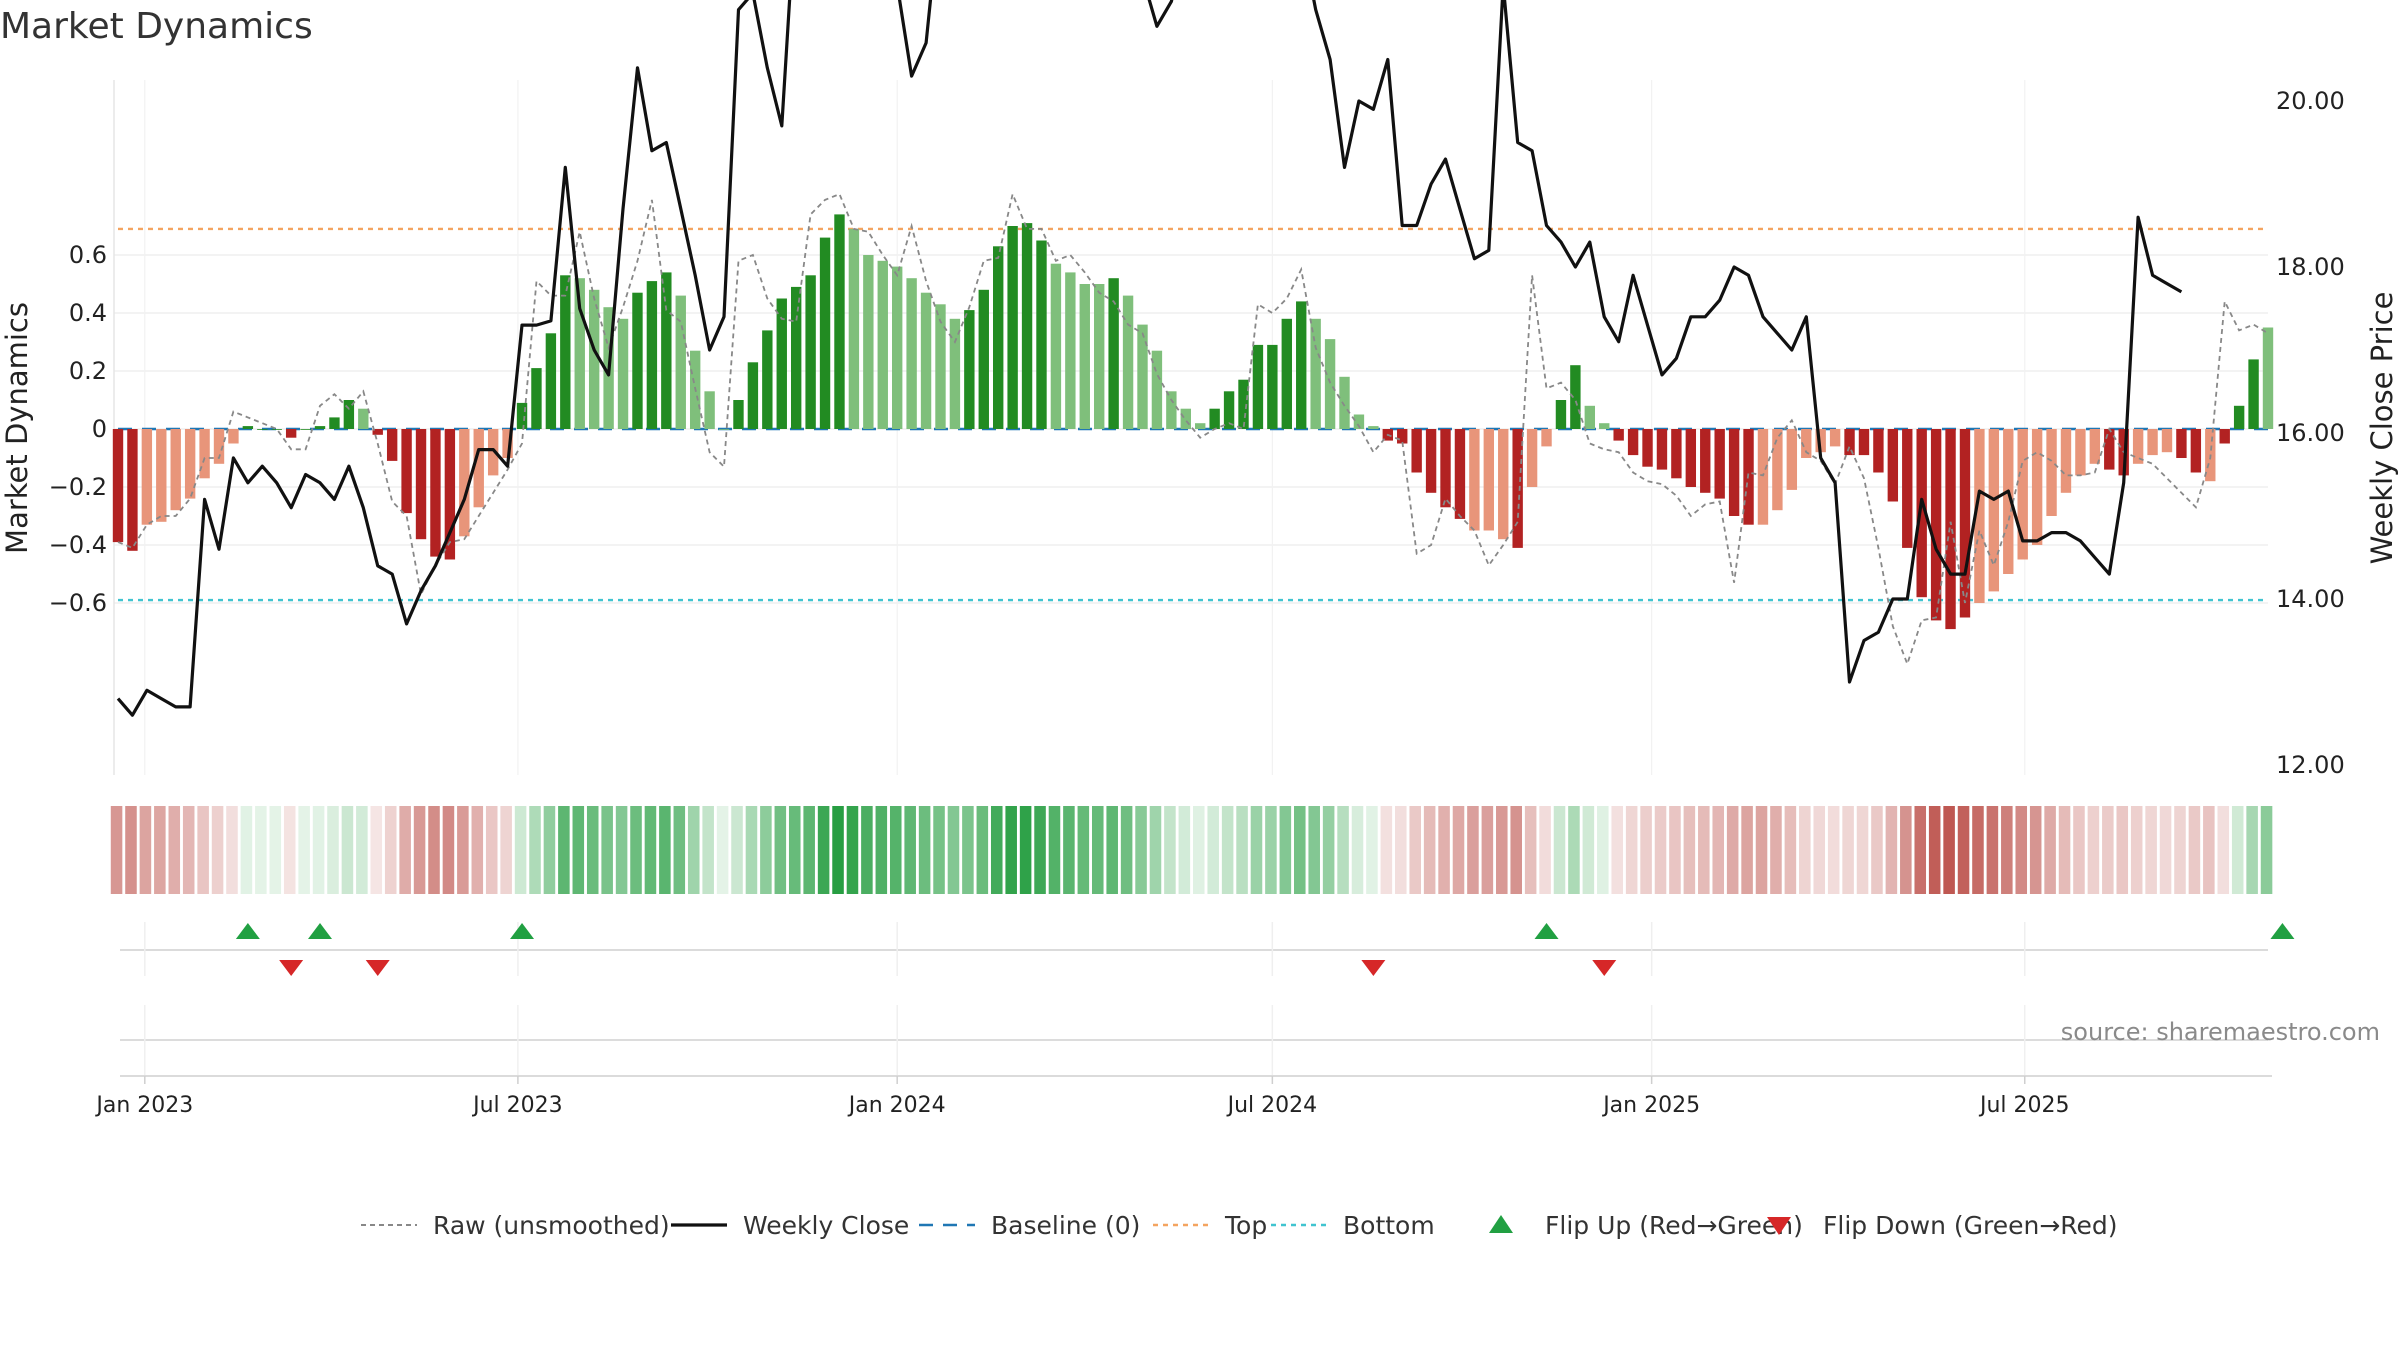  Describe the element at coordinates (78, 545) in the screenshot. I see `left-tick-label: −0.4` at that location.